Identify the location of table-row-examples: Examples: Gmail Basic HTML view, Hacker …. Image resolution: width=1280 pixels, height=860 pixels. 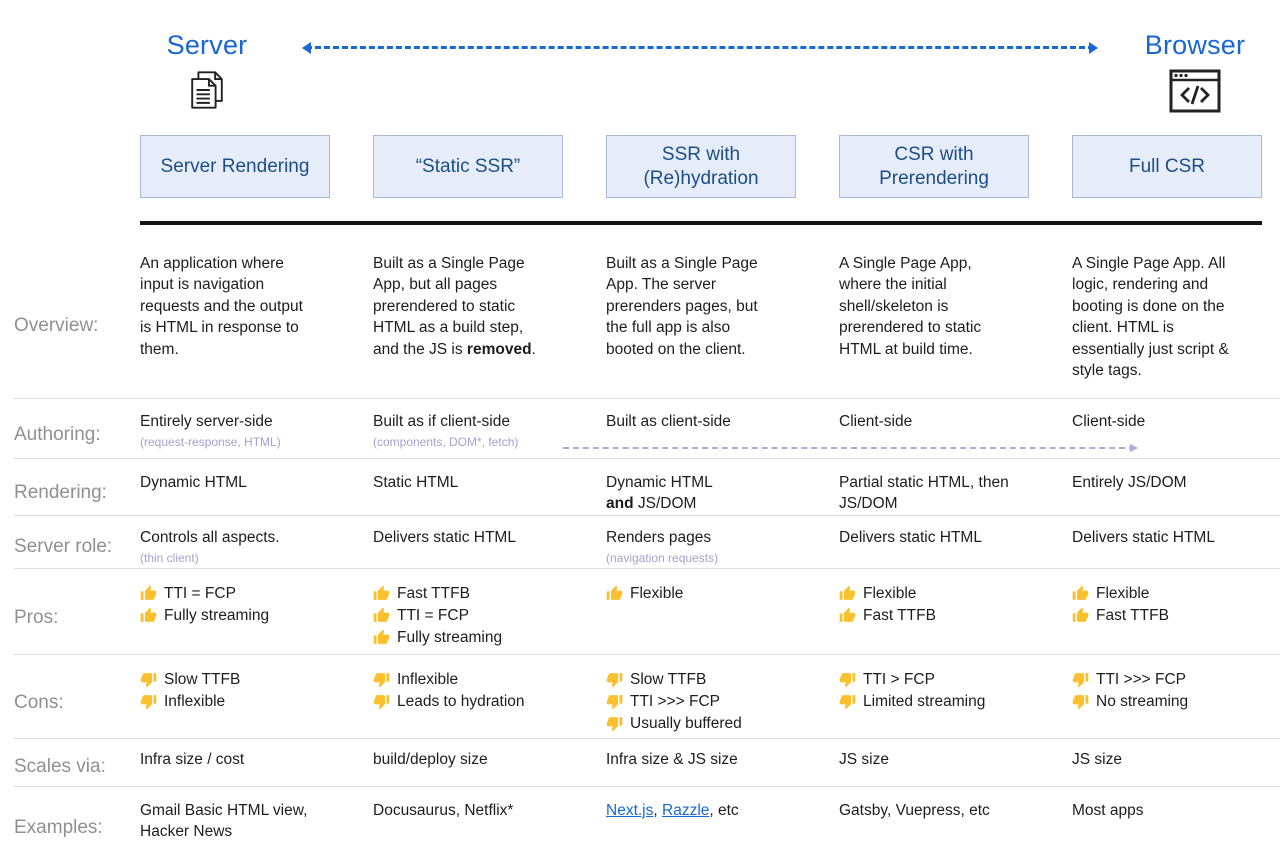
(647, 822).